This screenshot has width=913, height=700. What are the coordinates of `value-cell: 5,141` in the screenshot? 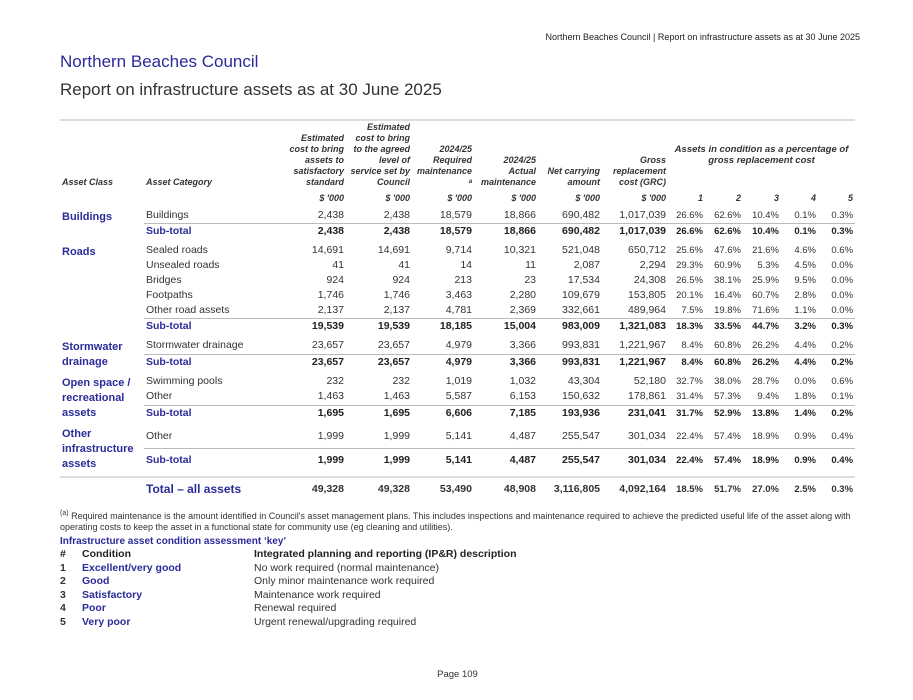 It's located at (443, 460).